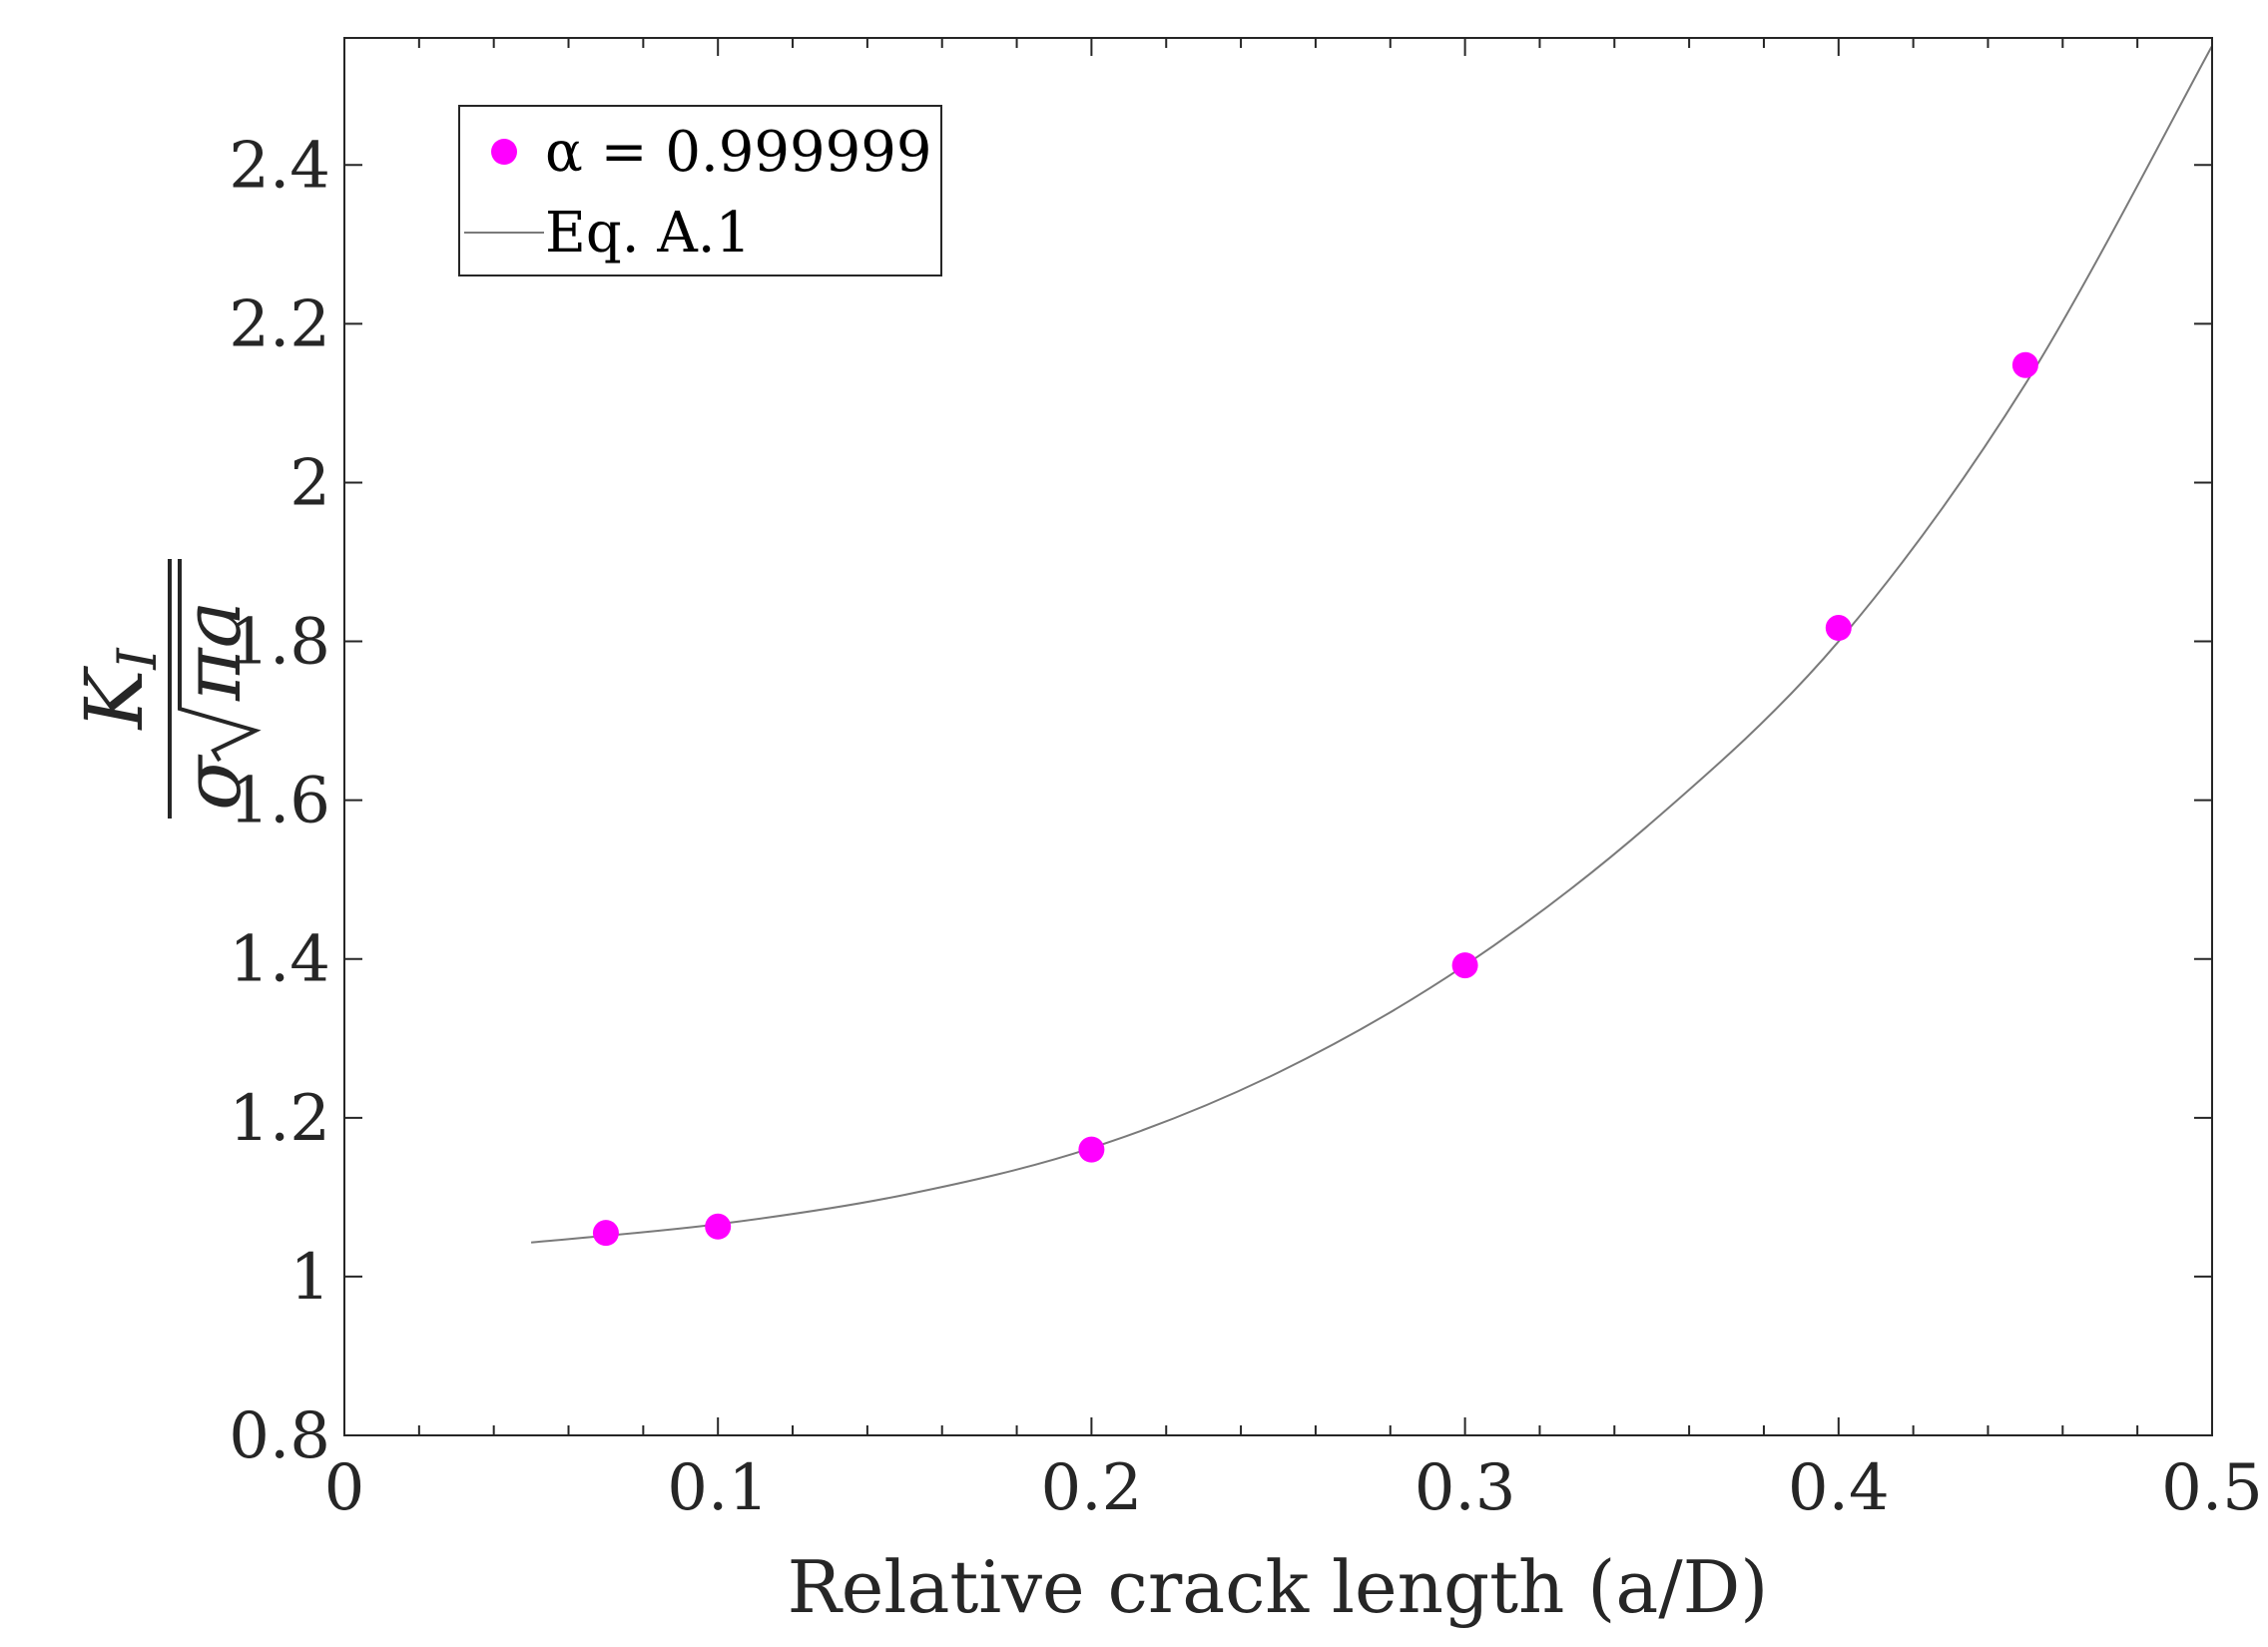 The image size is (2268, 1647). What do you see at coordinates (1278, 1587) in the screenshot?
I see `x-axis-label: Relative crack length (a/D)` at bounding box center [1278, 1587].